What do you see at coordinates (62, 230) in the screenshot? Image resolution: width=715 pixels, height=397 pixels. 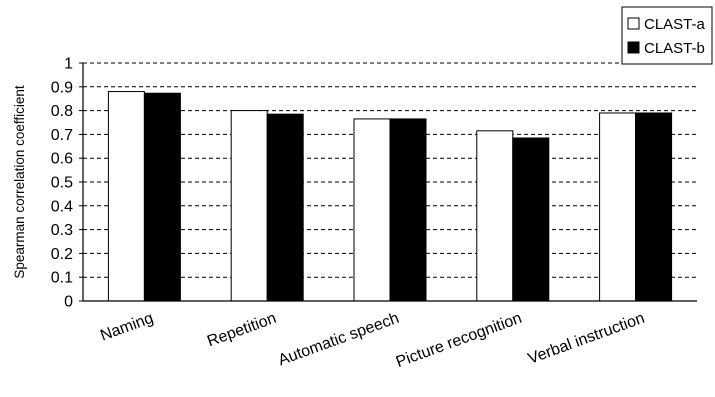 I see `y-tick-label: 0.3` at bounding box center [62, 230].